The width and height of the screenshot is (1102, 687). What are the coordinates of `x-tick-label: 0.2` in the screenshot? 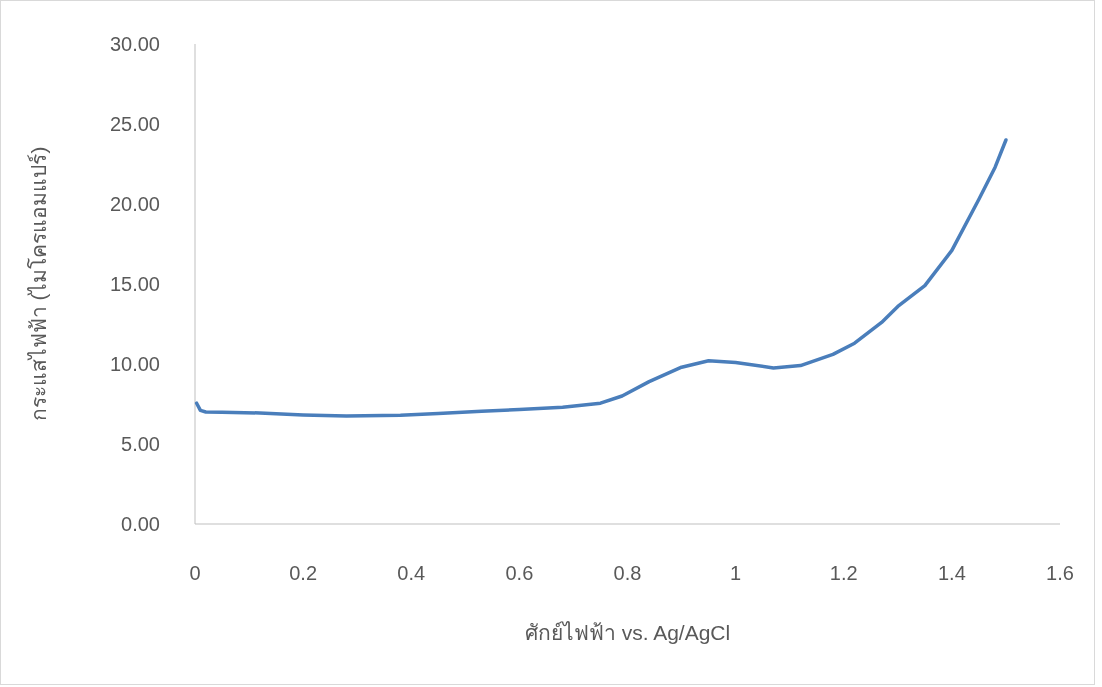 It's located at (303, 573).